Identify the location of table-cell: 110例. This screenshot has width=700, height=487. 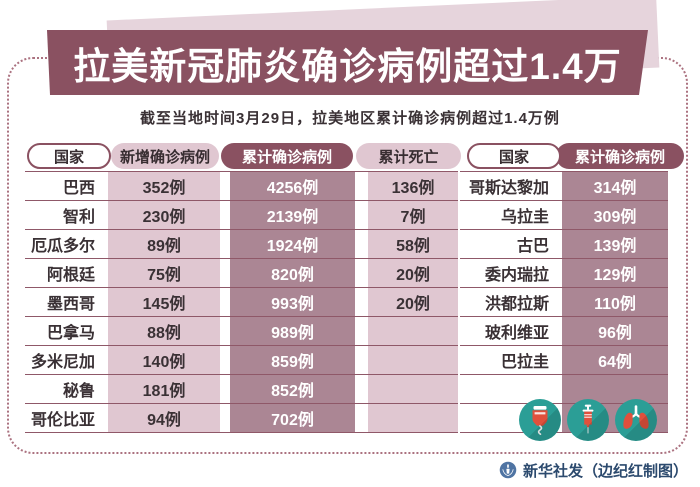
(615, 302).